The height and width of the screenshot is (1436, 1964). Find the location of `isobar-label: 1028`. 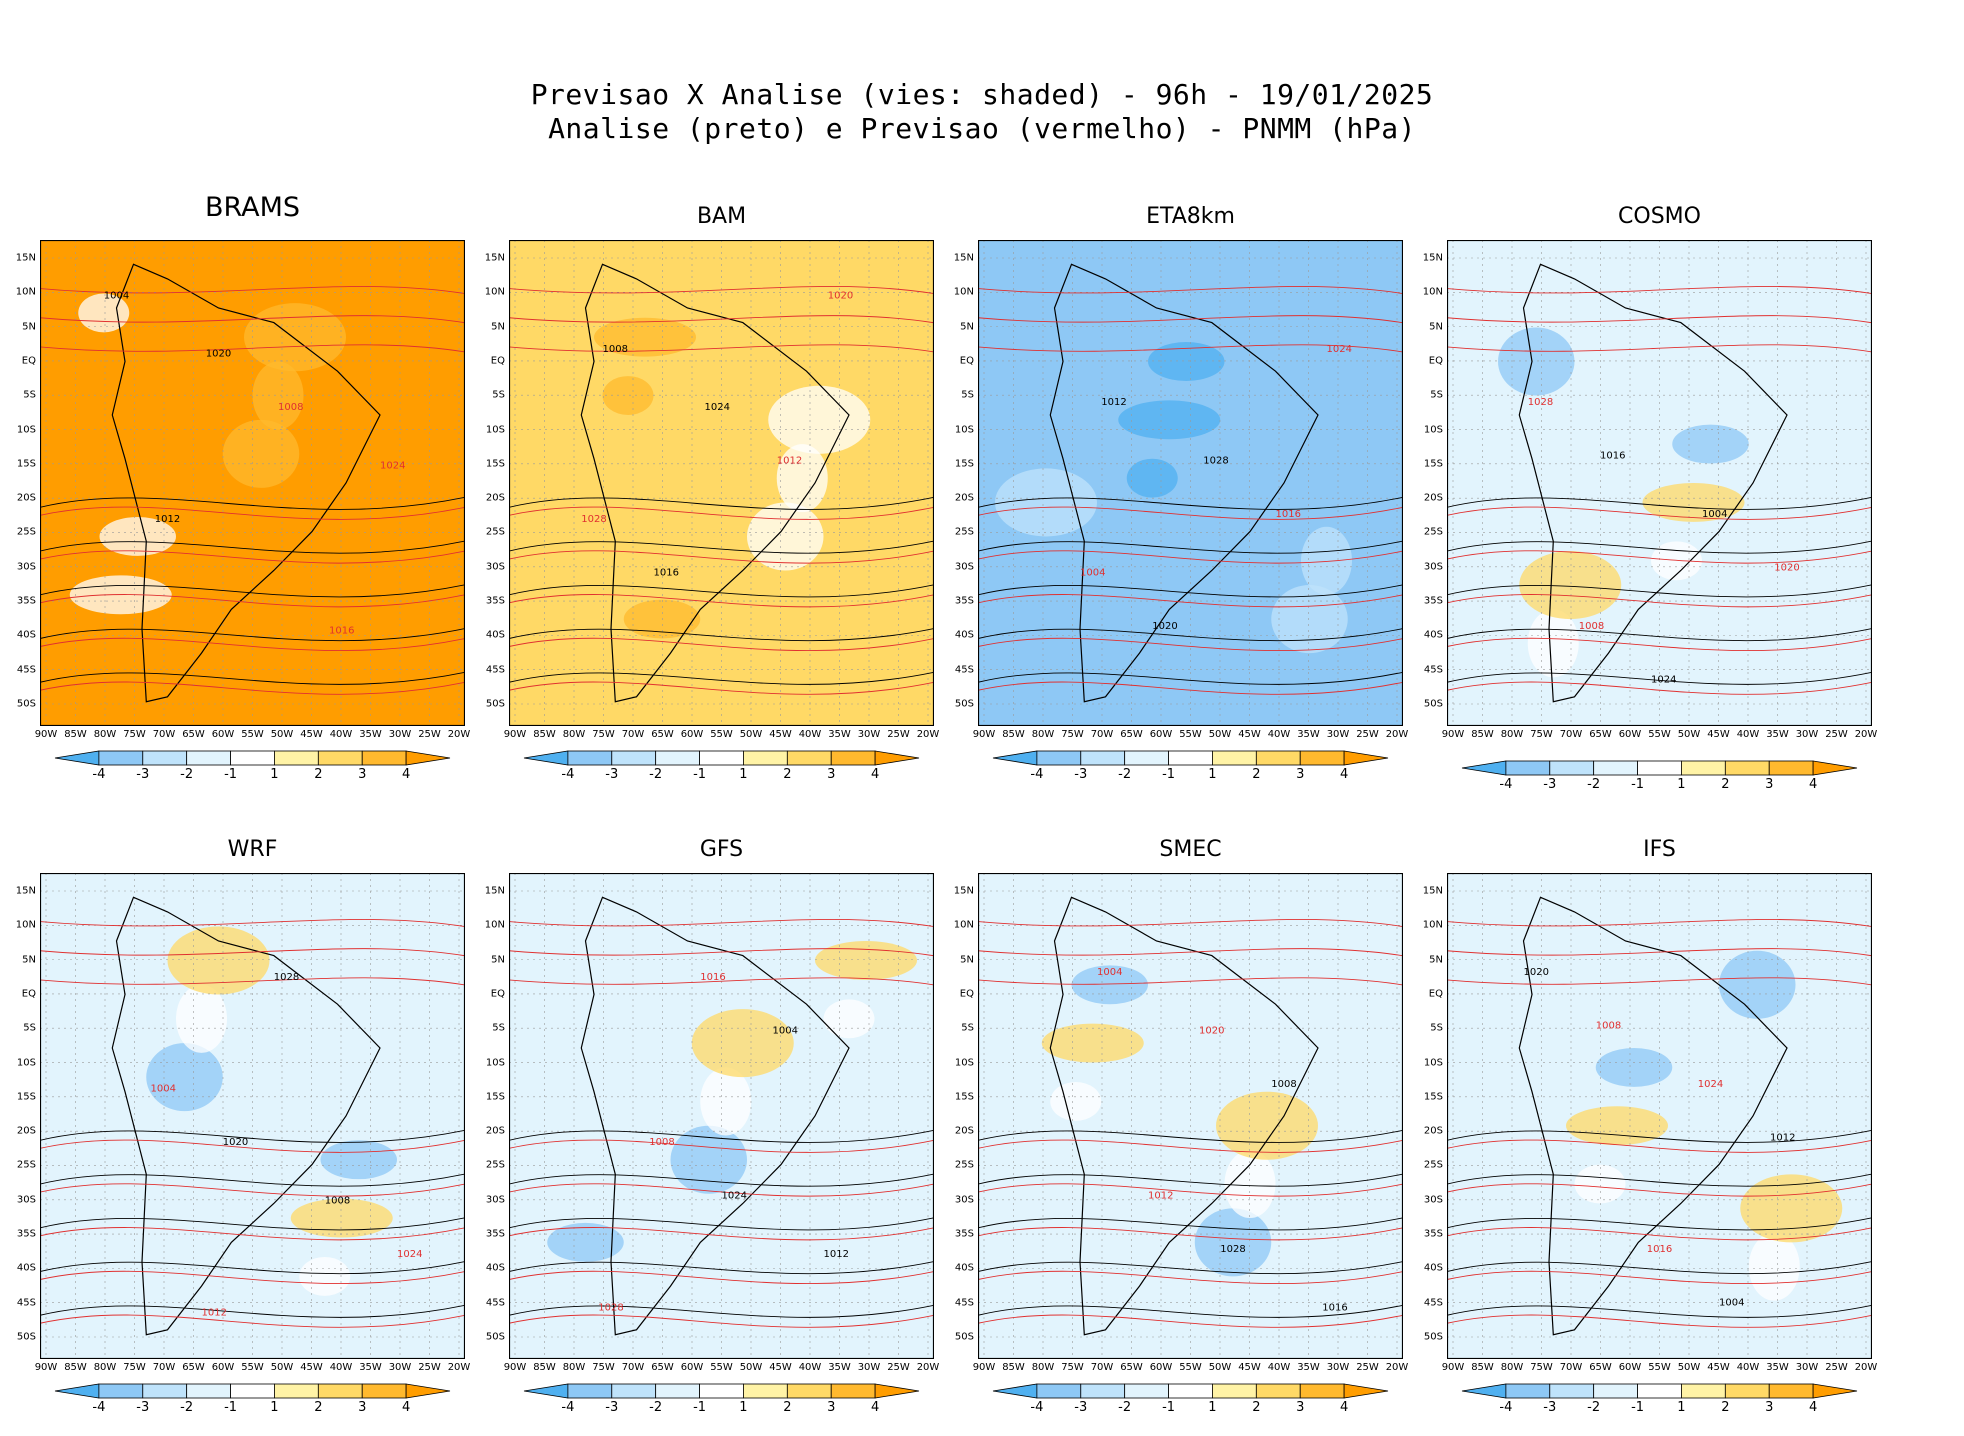

isobar-label: 1028 is located at coordinates (286, 977).